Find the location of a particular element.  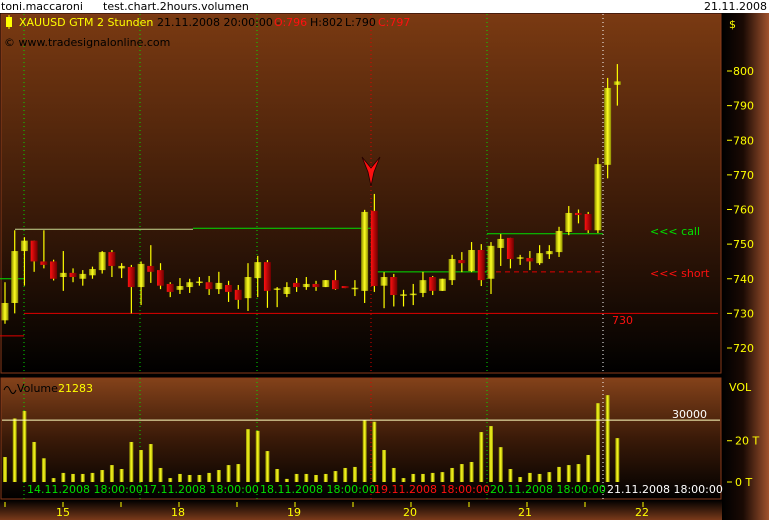

price-tick-label: 800 is located at coordinates (743, 71).